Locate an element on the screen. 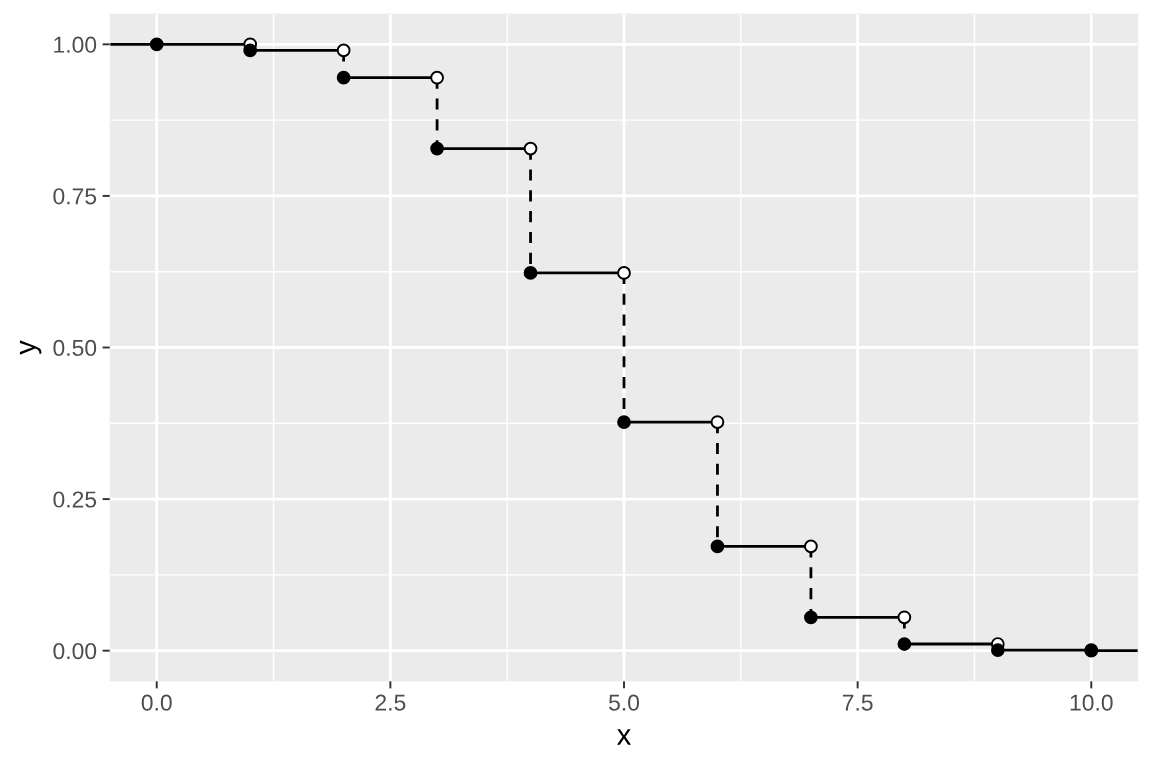 The width and height of the screenshot is (1152, 768). x-tick-label: 5.0 is located at coordinates (624, 702).